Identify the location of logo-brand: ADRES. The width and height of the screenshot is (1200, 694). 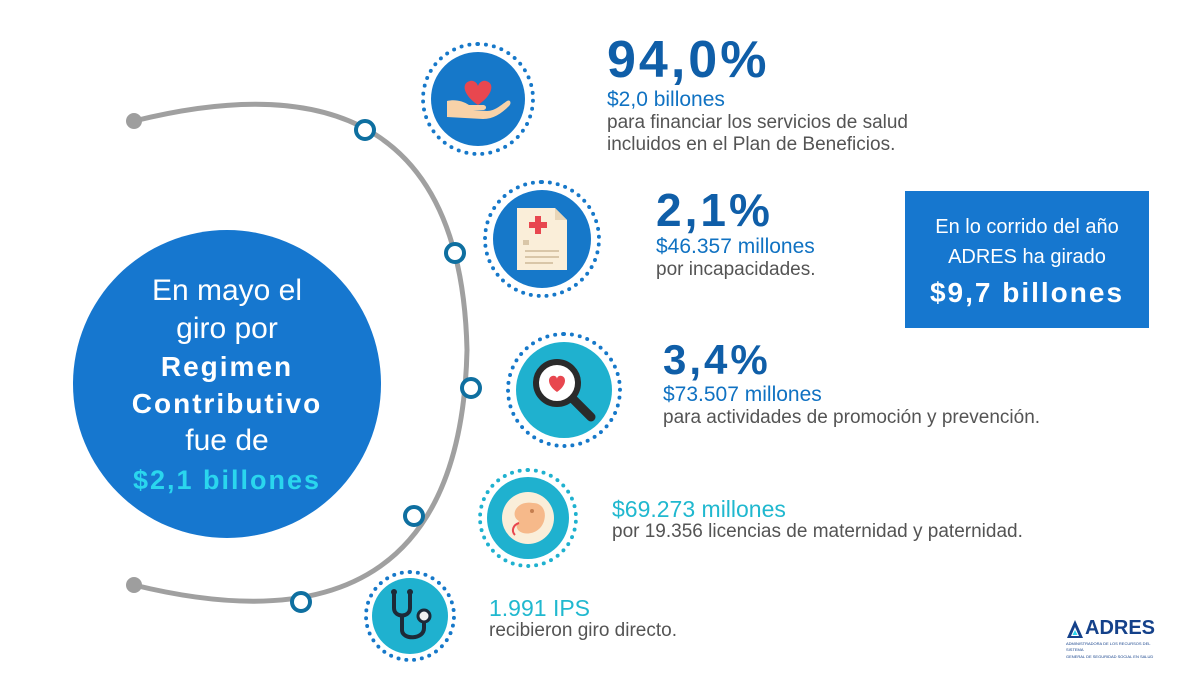
(1114, 628).